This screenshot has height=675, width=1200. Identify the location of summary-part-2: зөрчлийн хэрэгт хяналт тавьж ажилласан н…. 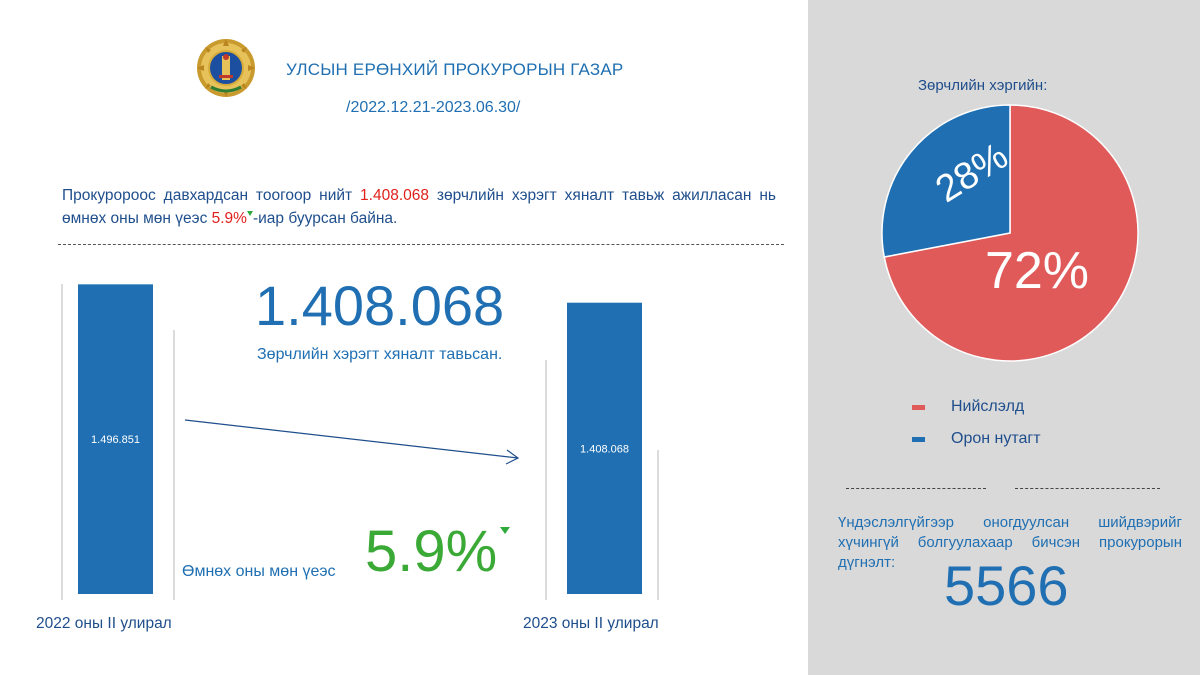
(419, 207).